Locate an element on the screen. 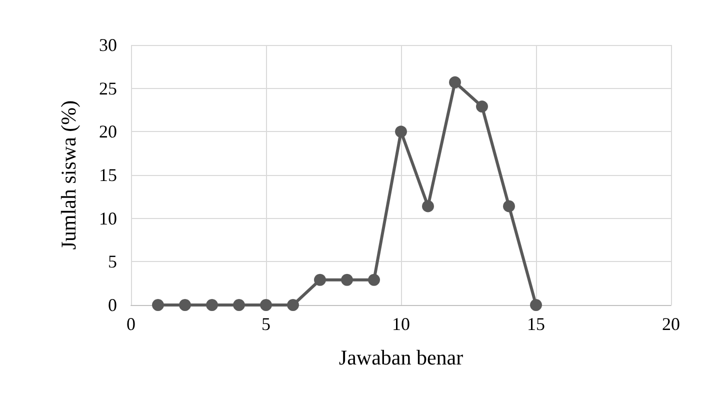 Image resolution: width=706 pixels, height=412 pixels. x-tick-label: 20 is located at coordinates (671, 324).